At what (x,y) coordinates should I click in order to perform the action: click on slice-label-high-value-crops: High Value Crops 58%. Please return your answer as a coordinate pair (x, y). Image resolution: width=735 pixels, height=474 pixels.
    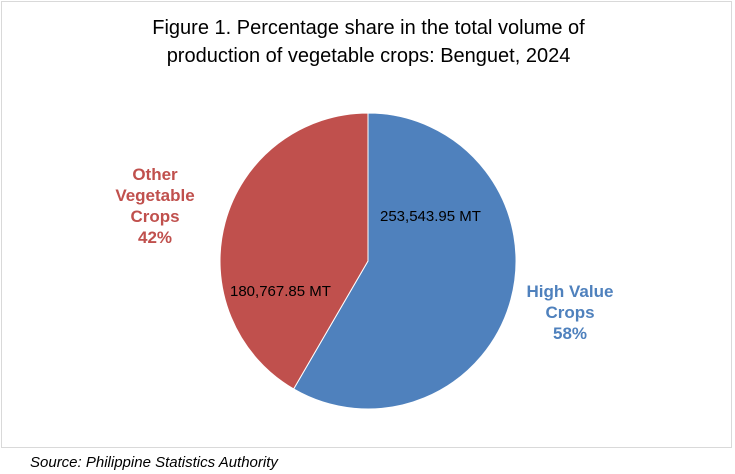
    Looking at the image, I should click on (570, 312).